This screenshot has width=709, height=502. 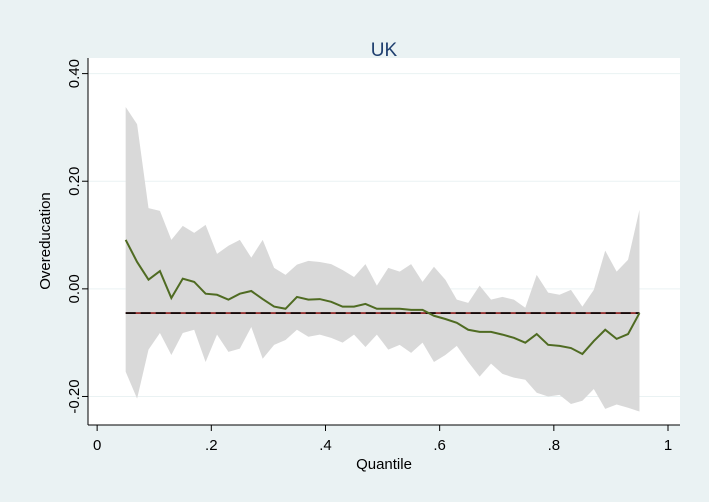 What do you see at coordinates (325, 445) in the screenshot?
I see `x-tick-label: .4` at bounding box center [325, 445].